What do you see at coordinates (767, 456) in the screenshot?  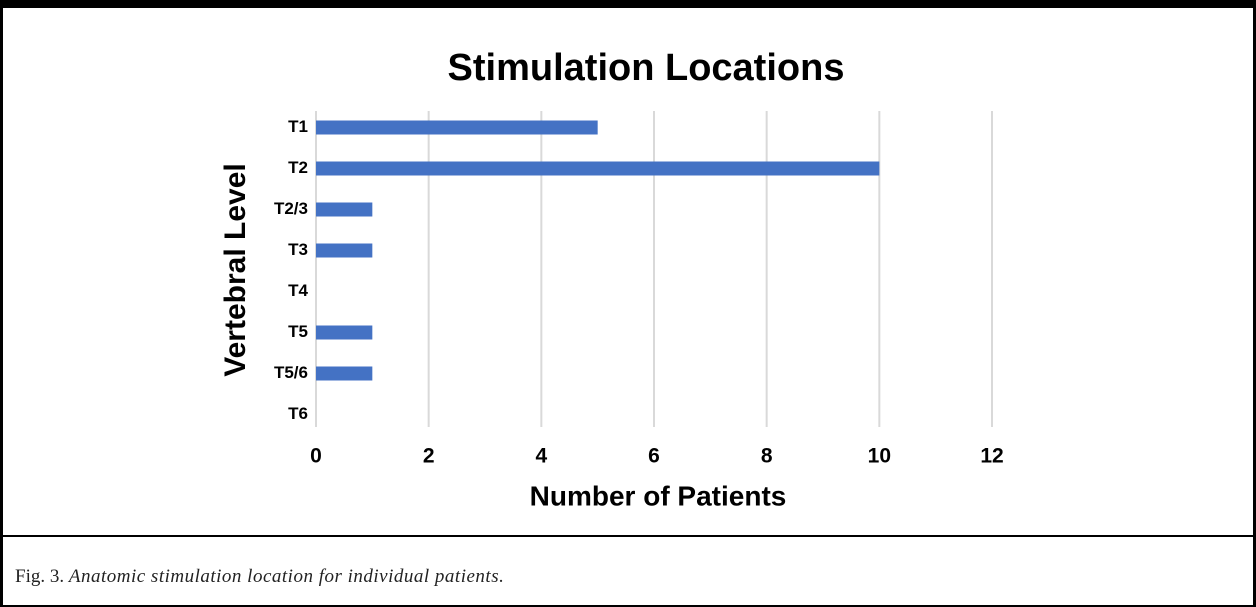 I see `x-tick-label: 8` at bounding box center [767, 456].